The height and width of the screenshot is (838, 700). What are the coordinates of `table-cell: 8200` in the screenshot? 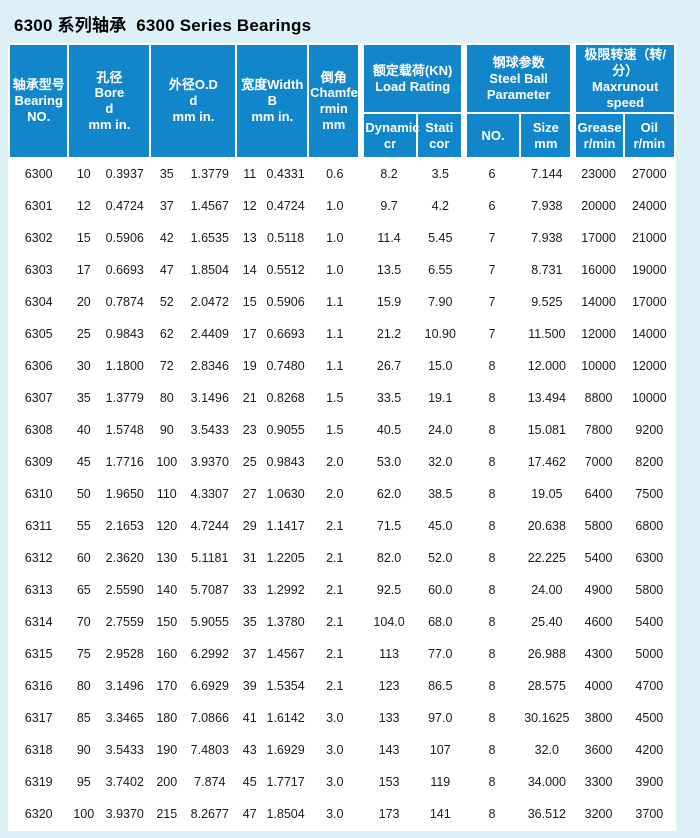 It's located at (649, 462).